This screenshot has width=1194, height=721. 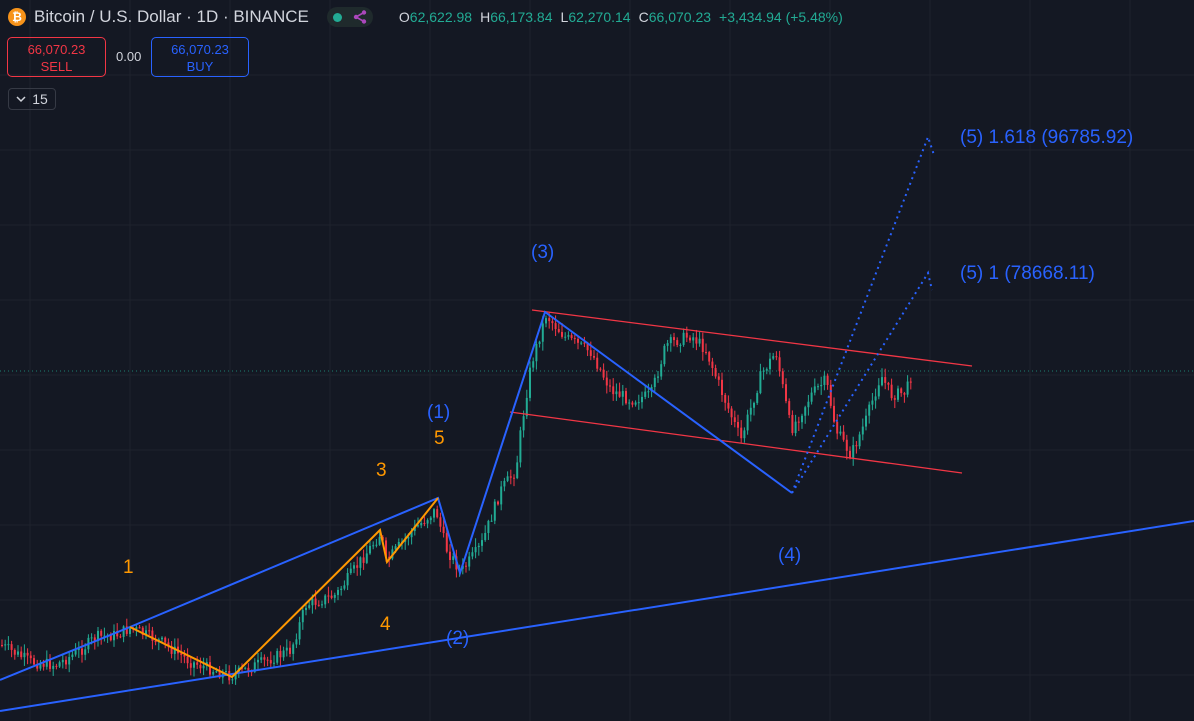 I want to click on spread-value: 0.00, so click(x=129, y=56).